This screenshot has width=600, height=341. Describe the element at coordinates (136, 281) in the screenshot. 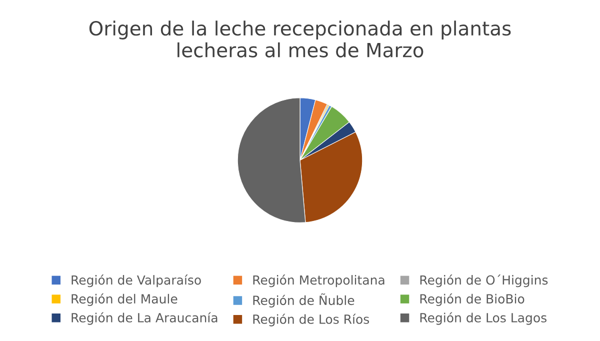

I see `legend-label: Región de Valparaíso` at that location.